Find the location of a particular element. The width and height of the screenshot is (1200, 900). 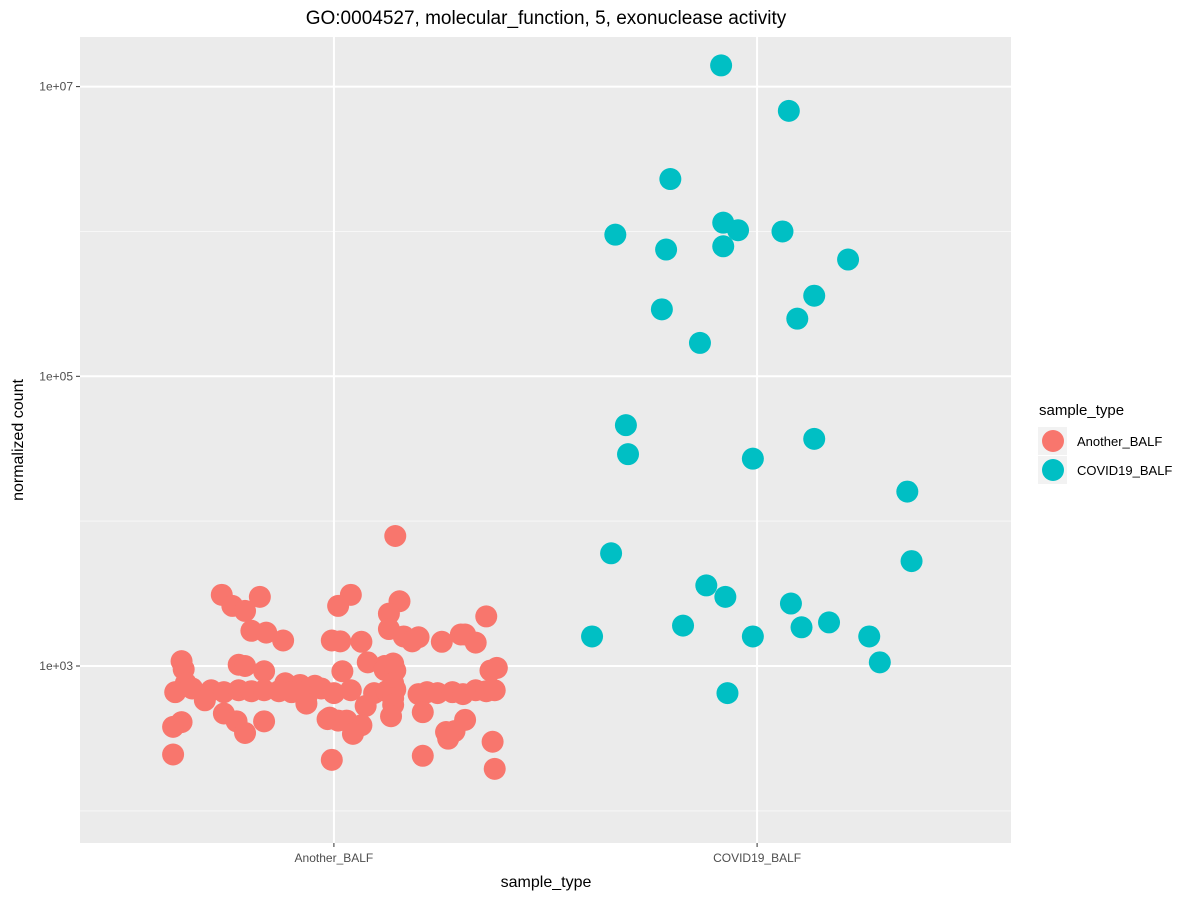

y-tick-label: 1e+07 is located at coordinates (56, 87).